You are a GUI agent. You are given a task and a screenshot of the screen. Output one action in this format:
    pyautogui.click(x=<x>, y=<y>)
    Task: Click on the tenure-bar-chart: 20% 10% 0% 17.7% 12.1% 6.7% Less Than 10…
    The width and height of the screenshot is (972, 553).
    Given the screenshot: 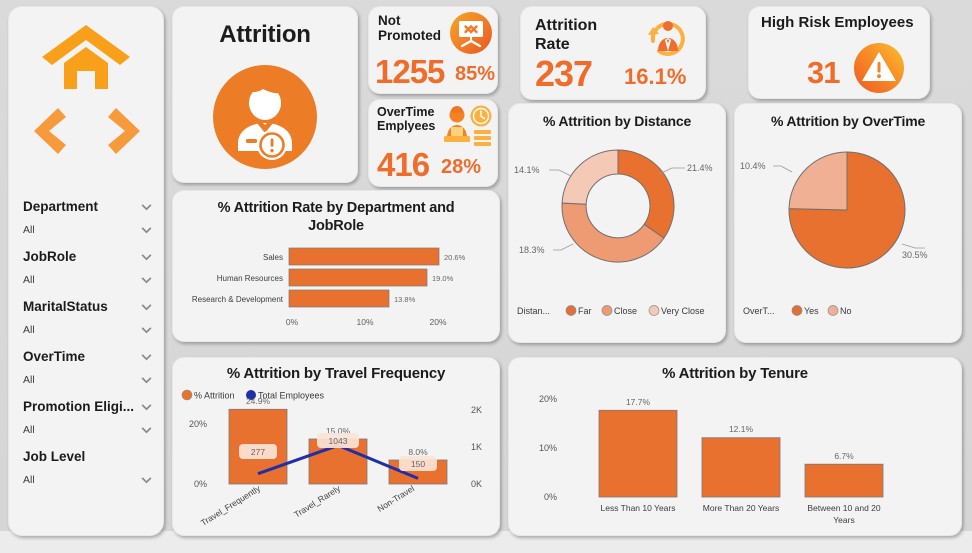 What is the action you would take?
    pyautogui.click(x=736, y=460)
    